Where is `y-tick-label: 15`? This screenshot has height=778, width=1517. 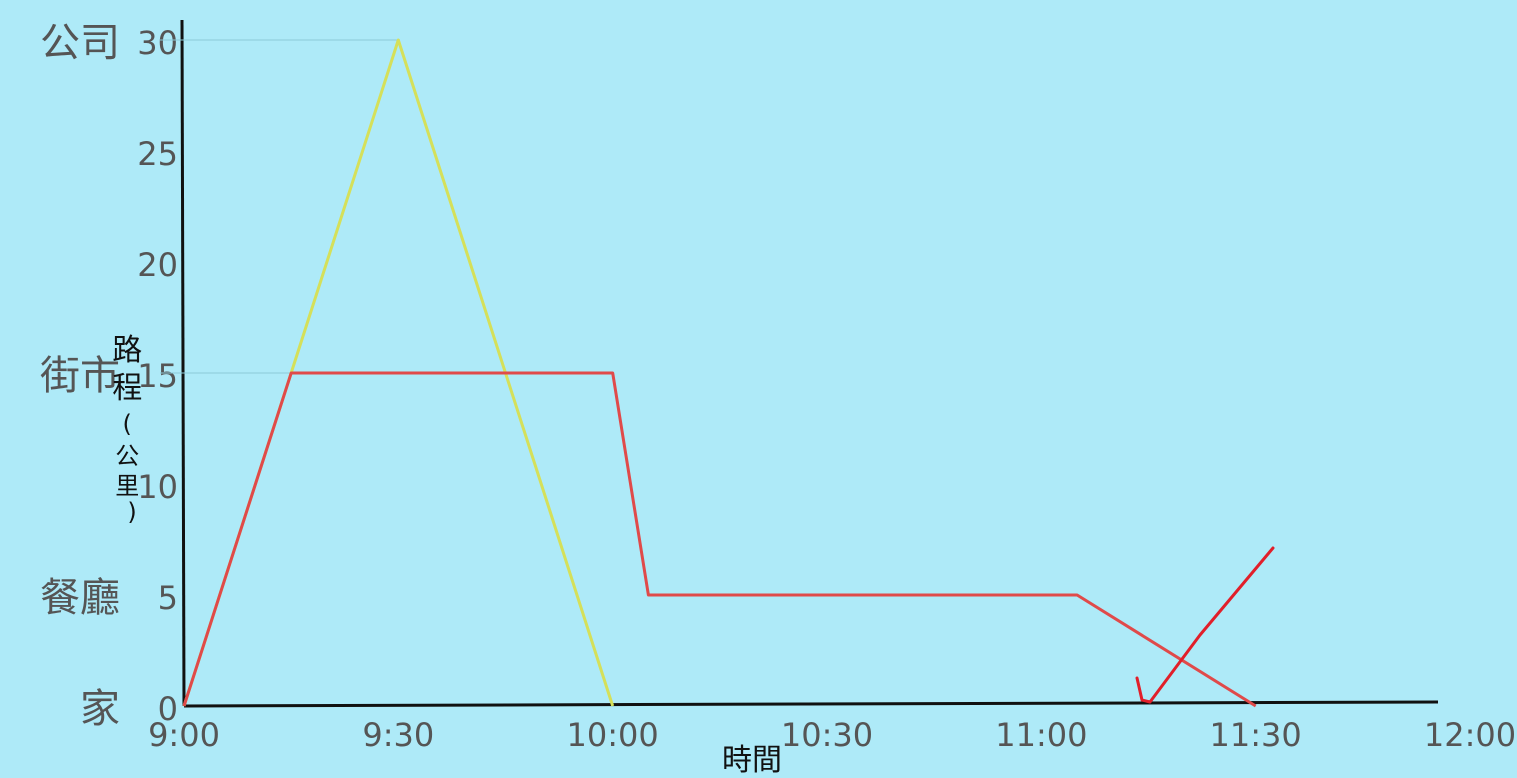 y-tick-label: 15 is located at coordinates (157, 376).